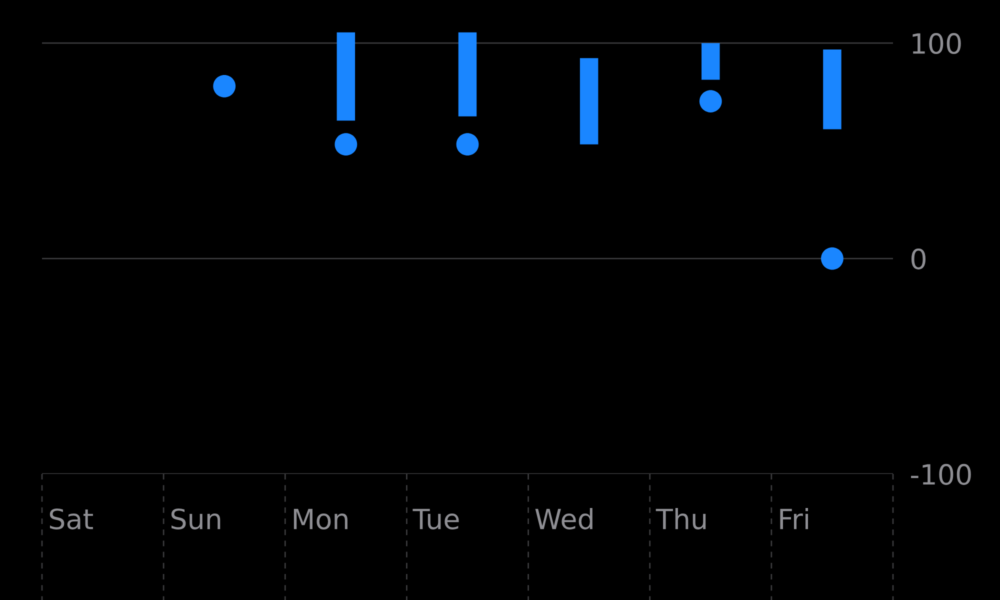  What do you see at coordinates (71, 519) in the screenshot?
I see `x-tick-label: Sat` at bounding box center [71, 519].